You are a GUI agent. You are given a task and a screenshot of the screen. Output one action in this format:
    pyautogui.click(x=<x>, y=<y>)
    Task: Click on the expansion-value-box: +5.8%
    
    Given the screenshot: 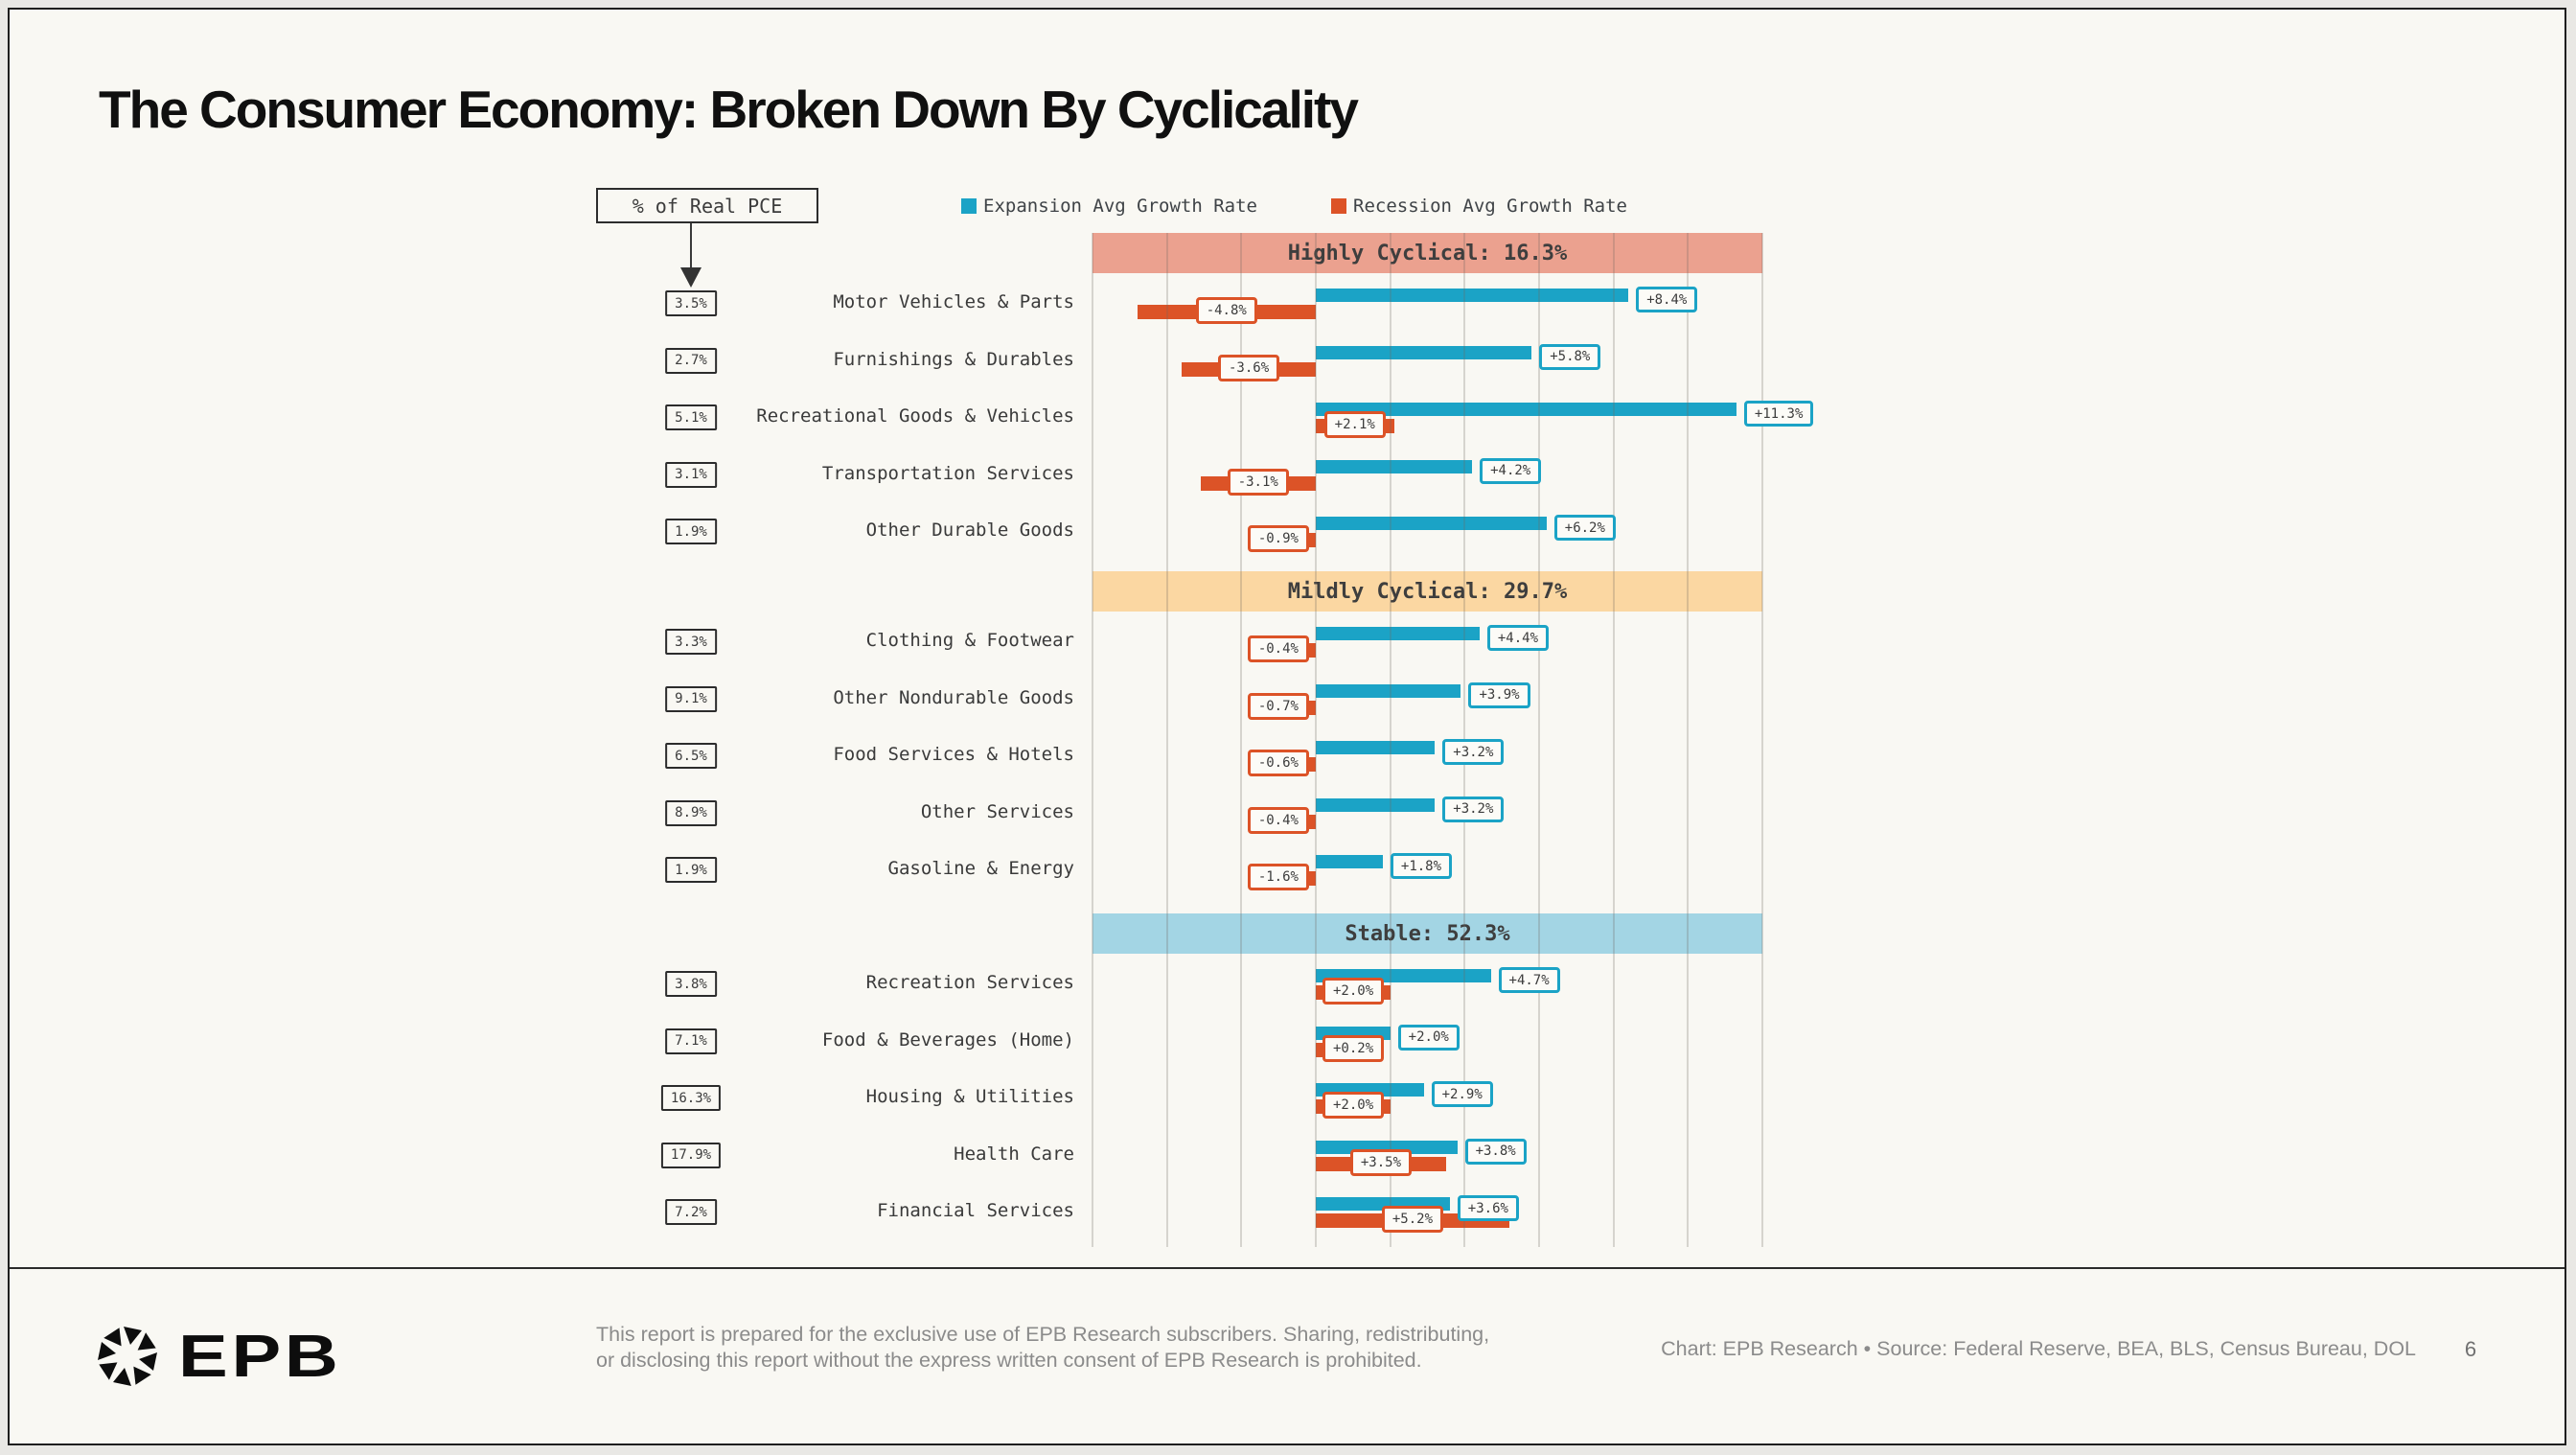 What is the action you would take?
    pyautogui.click(x=1570, y=357)
    